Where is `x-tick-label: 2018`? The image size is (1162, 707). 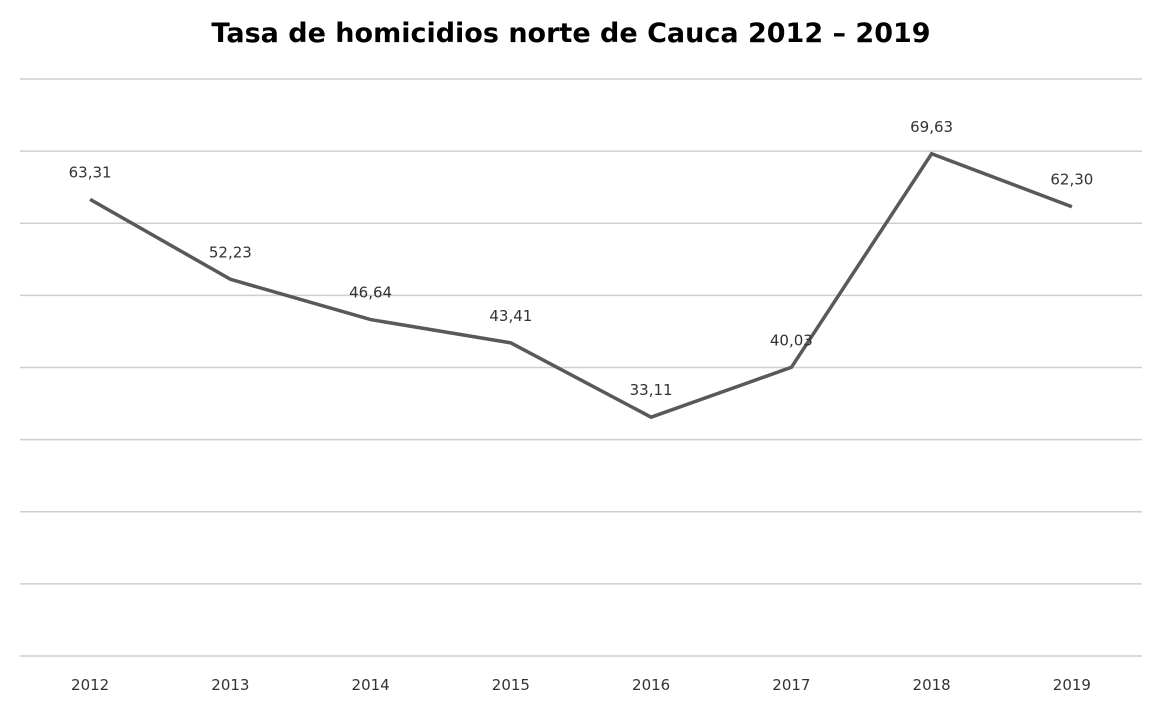 x-tick-label: 2018 is located at coordinates (932, 685).